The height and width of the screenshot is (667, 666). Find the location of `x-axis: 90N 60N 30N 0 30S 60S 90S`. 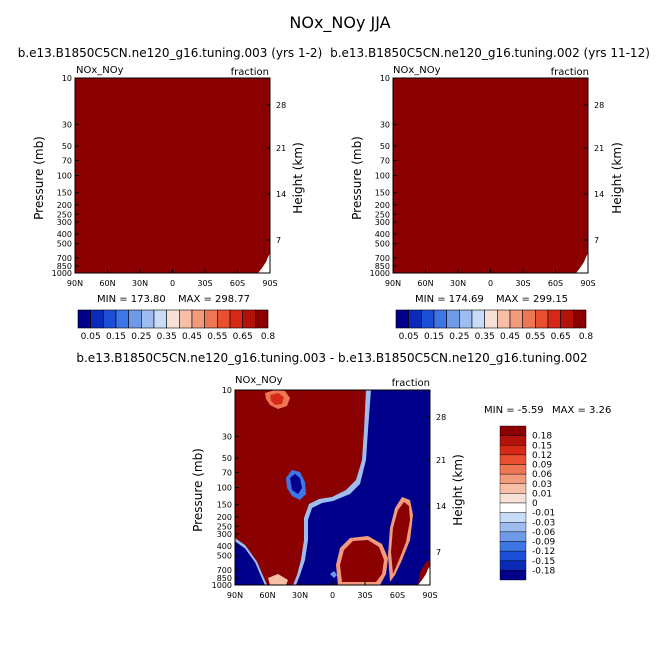

x-axis: 90N 60N 30N 0 30S 60S 90S is located at coordinates (172, 278).